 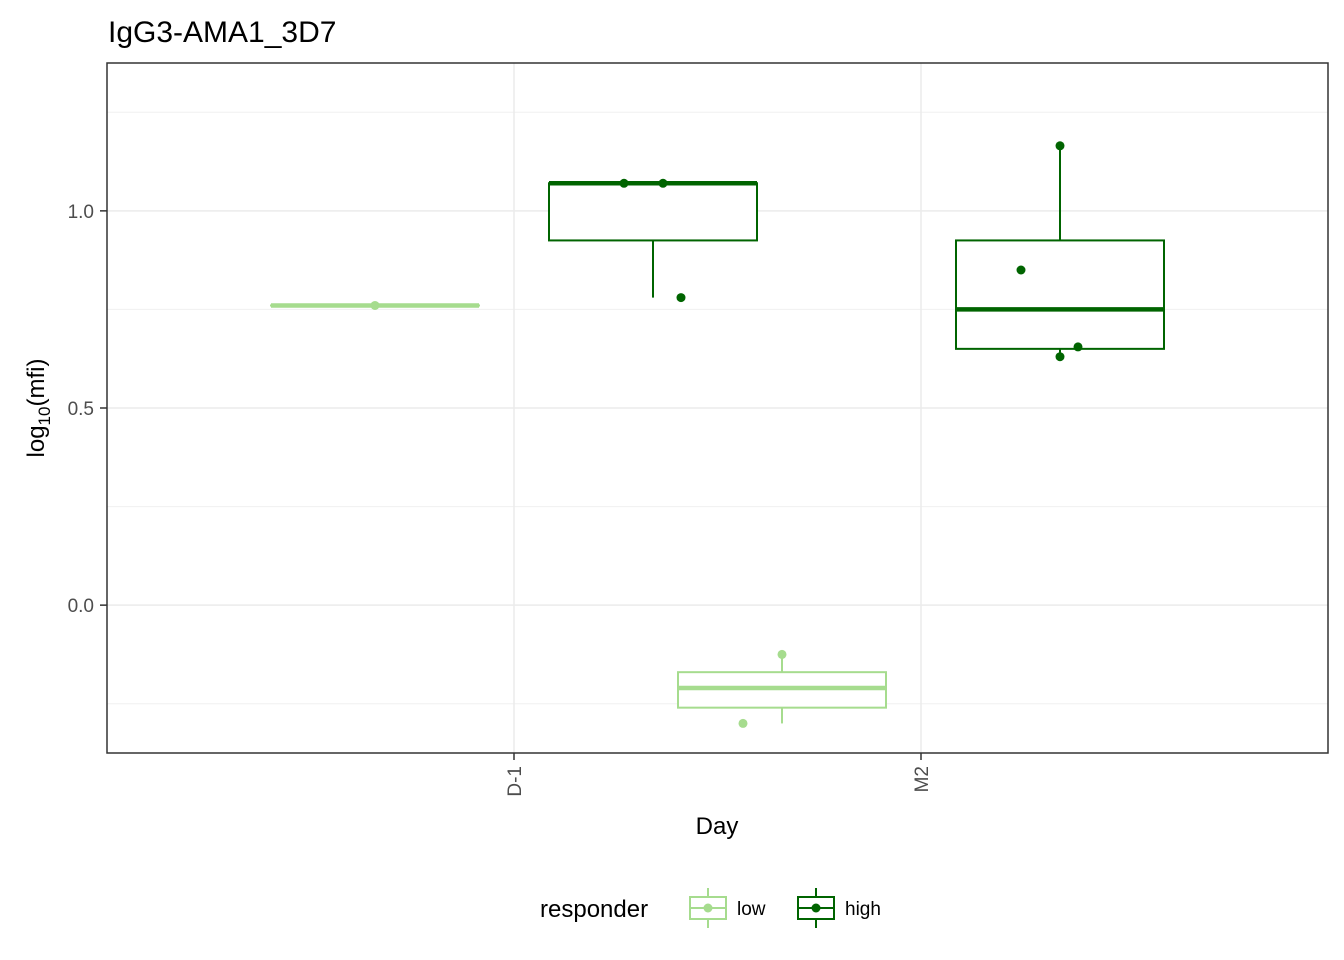 What do you see at coordinates (782, 690) in the screenshot?
I see `box-low-M2` at bounding box center [782, 690].